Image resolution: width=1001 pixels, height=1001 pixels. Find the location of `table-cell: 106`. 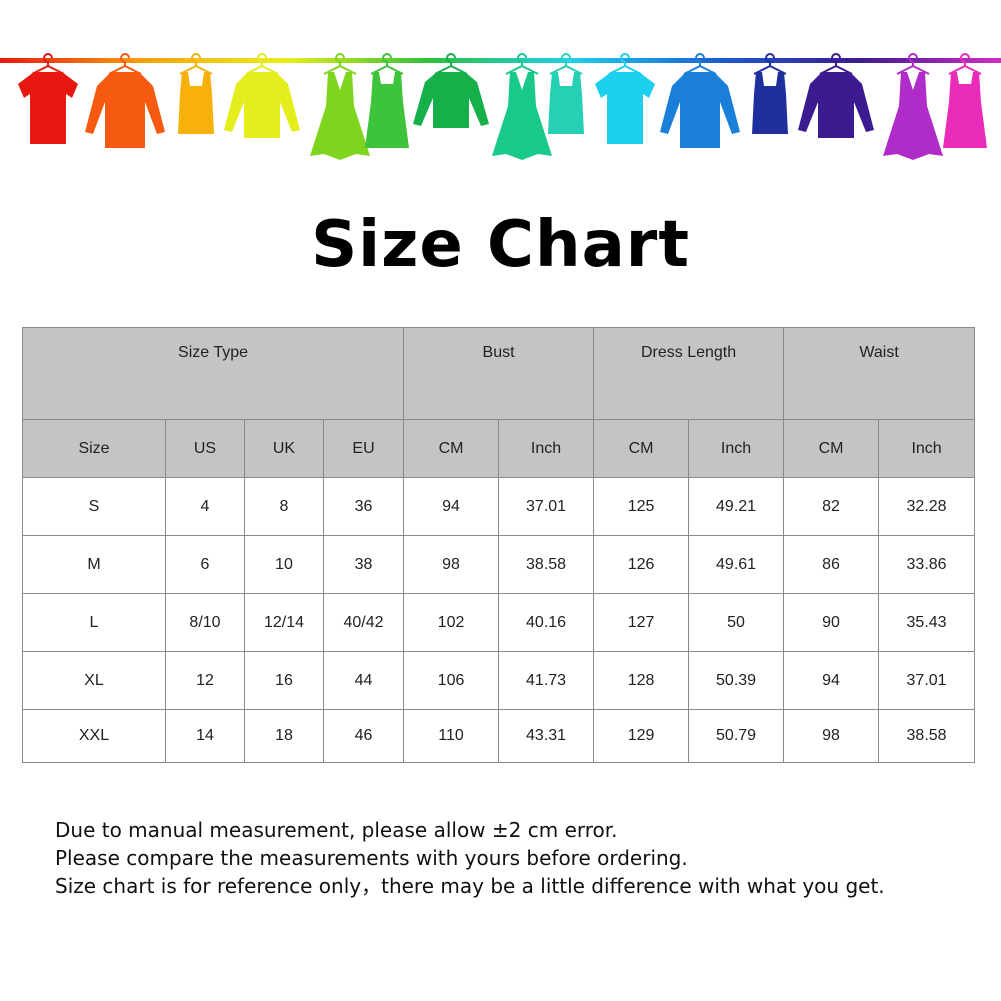

table-cell: 106 is located at coordinates (451, 680).